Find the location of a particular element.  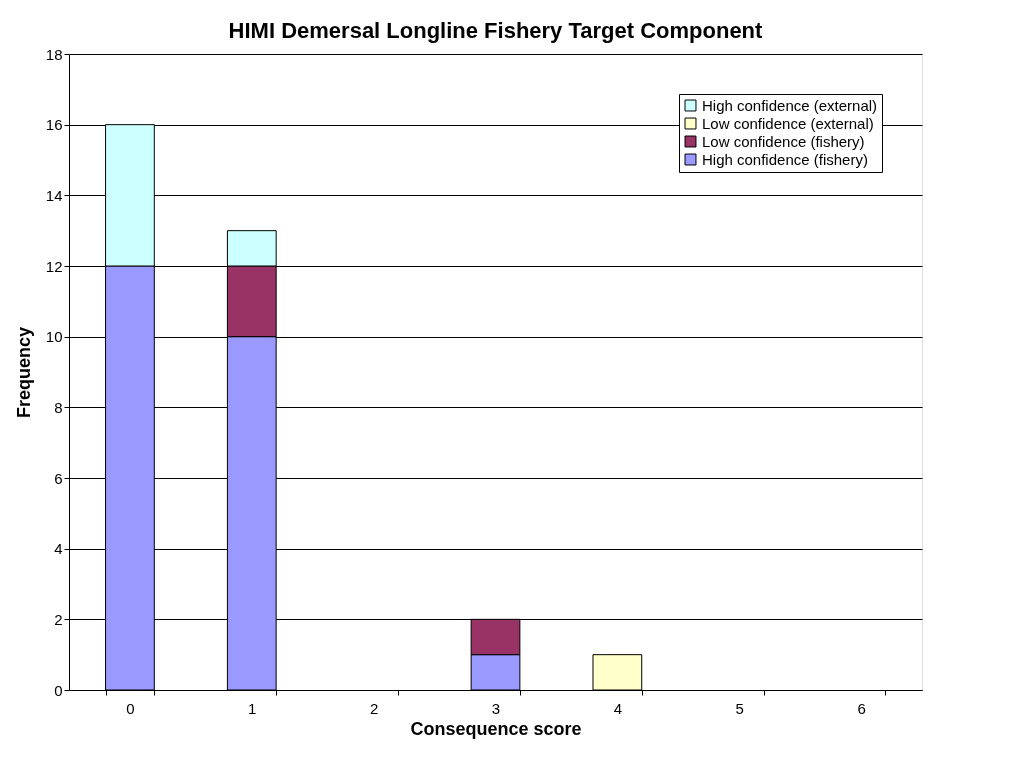

x-tick-label: 2 is located at coordinates (374, 708).